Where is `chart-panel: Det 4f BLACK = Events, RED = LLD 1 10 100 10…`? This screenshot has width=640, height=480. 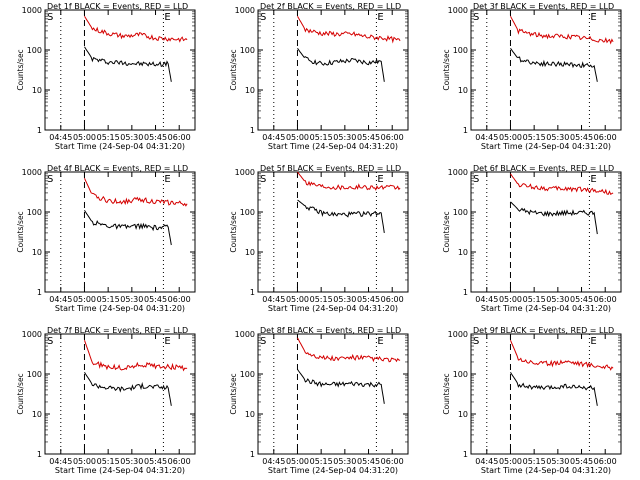 chart-panel: Det 4f BLACK = Events, RED = LLD 1 10 100 10… is located at coordinates (106, 238).